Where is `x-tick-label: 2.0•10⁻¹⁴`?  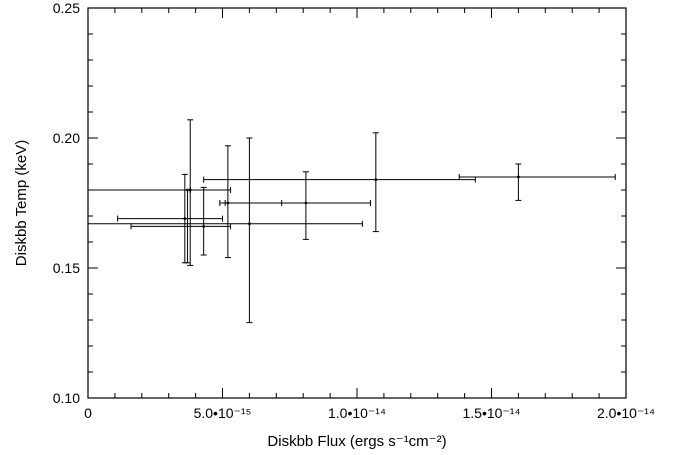 x-tick-label: 2.0•10⁻¹⁴ is located at coordinates (626, 413).